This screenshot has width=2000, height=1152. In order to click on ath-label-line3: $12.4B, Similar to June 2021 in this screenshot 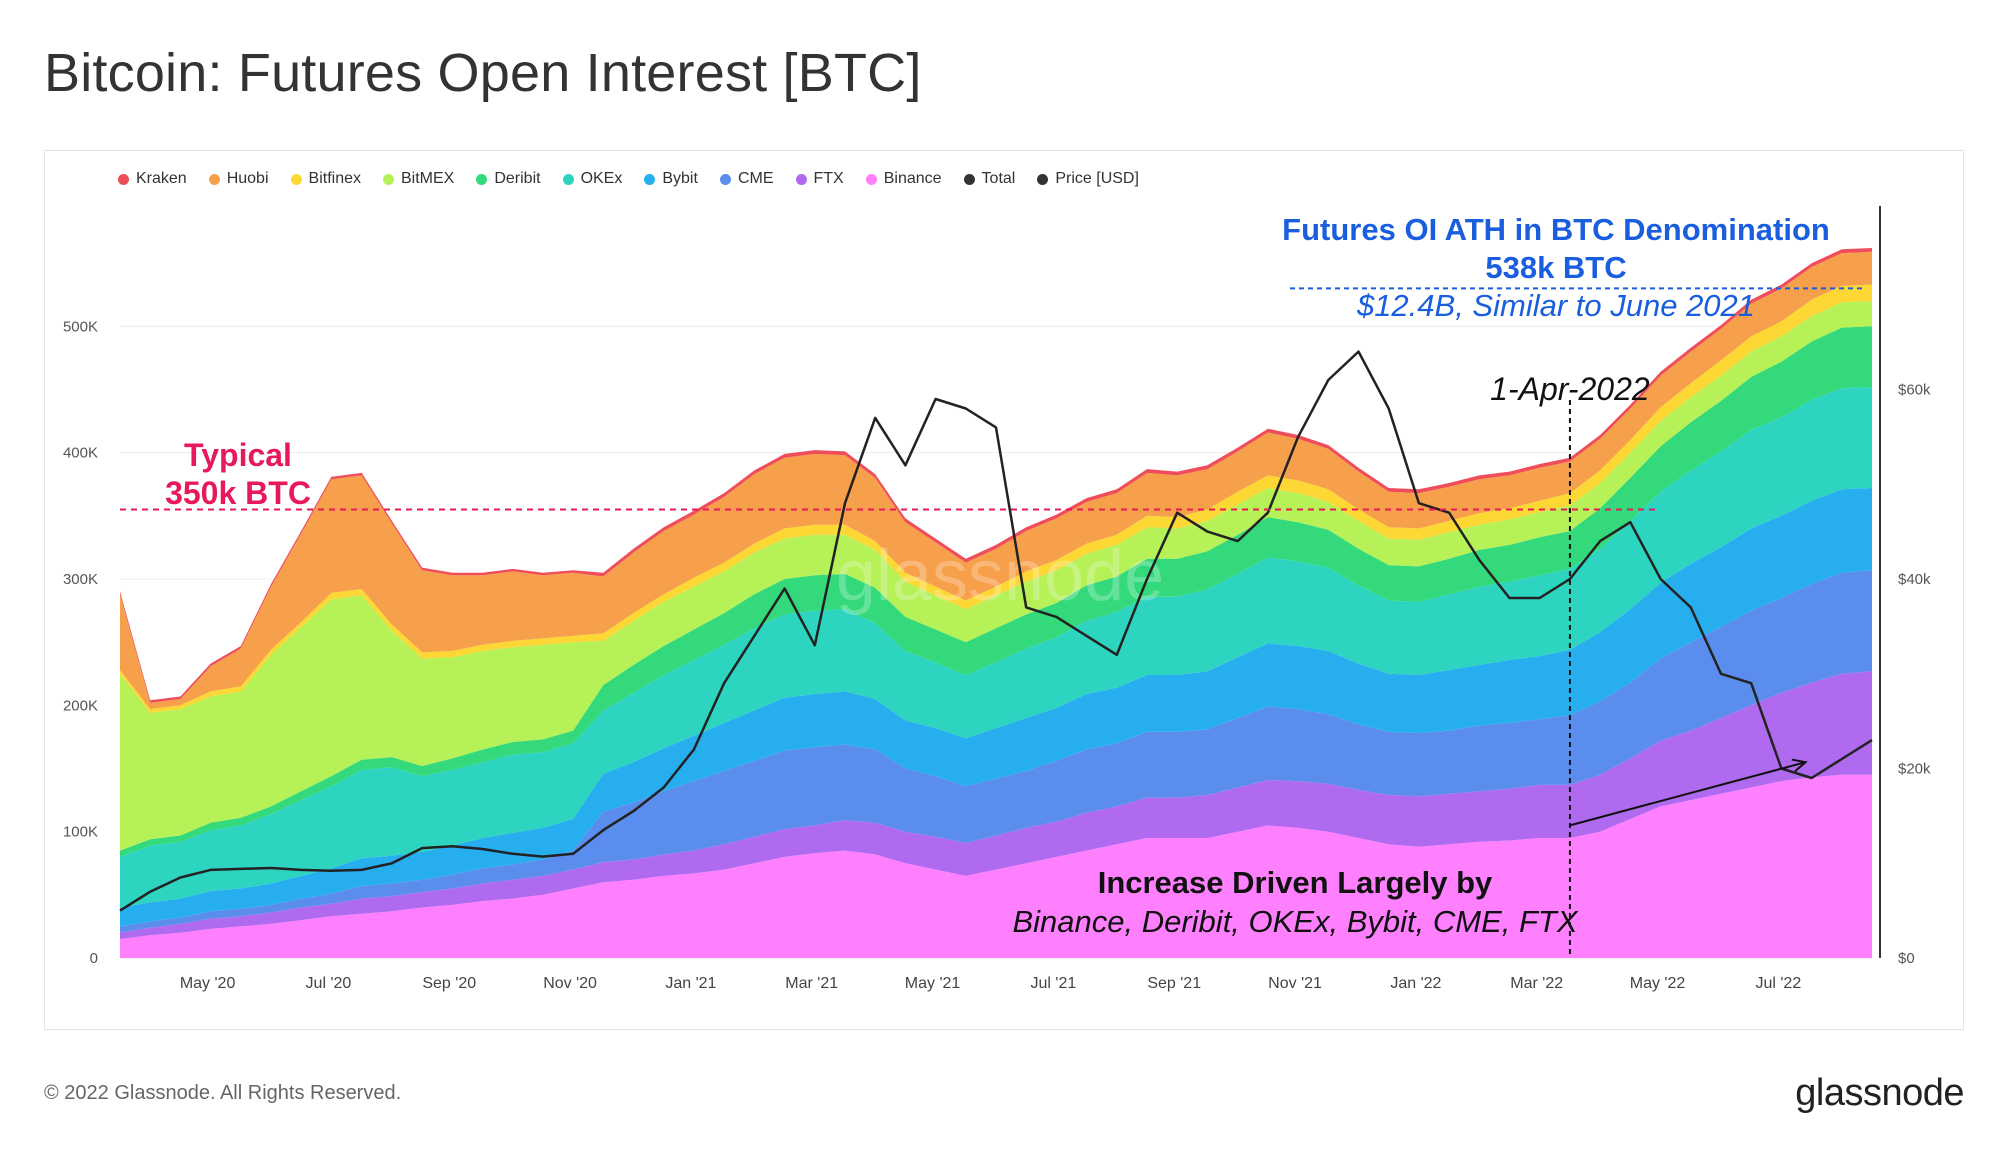, I will do `click(1555, 305)`.